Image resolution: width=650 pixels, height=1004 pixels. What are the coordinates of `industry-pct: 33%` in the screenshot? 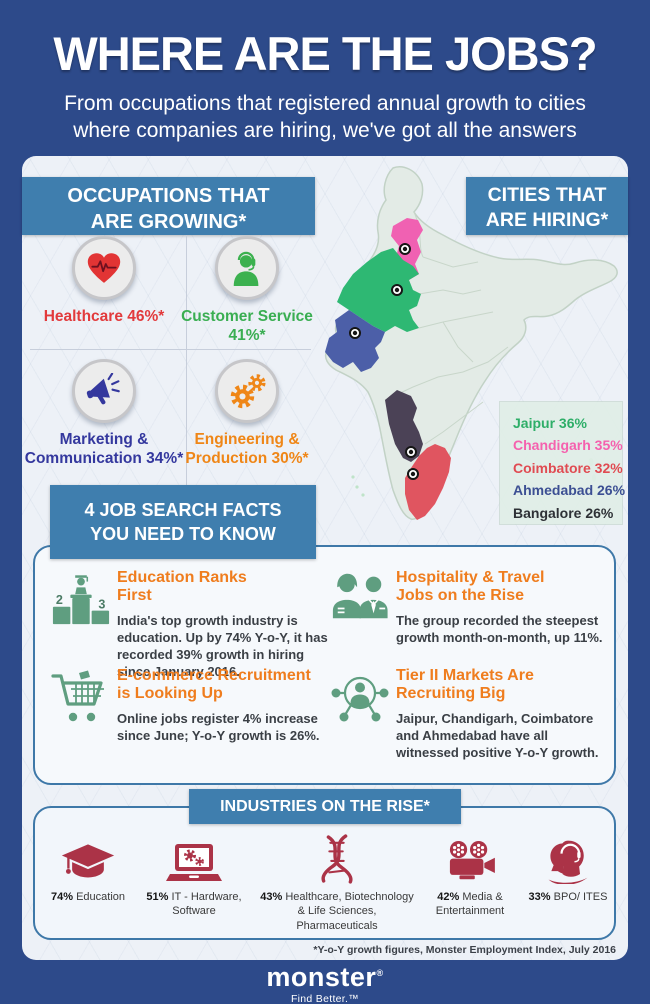 It's located at (539, 897).